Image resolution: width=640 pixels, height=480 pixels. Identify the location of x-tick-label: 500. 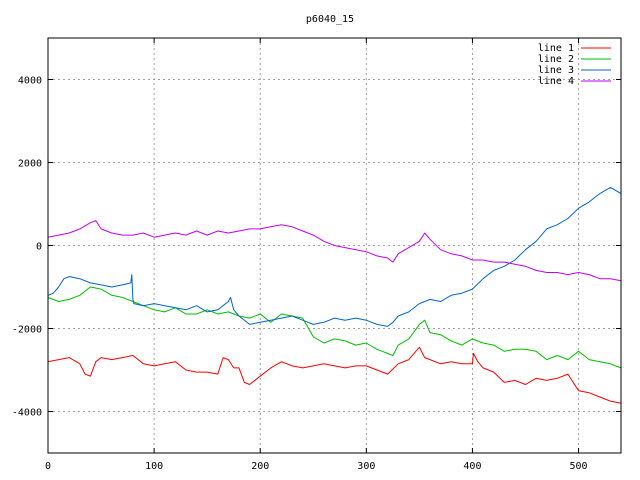
(579, 466).